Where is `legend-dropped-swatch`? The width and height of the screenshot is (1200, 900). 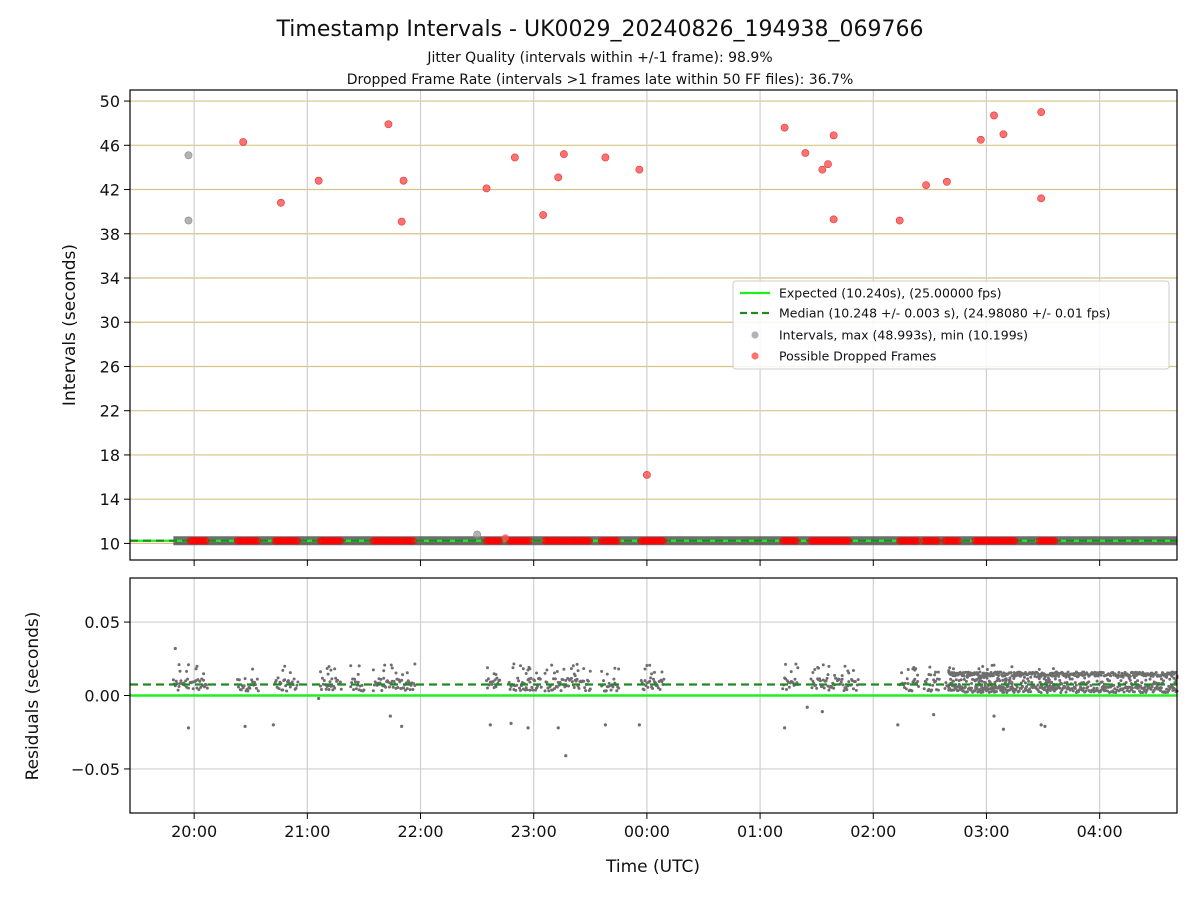 legend-dropped-swatch is located at coordinates (755, 356).